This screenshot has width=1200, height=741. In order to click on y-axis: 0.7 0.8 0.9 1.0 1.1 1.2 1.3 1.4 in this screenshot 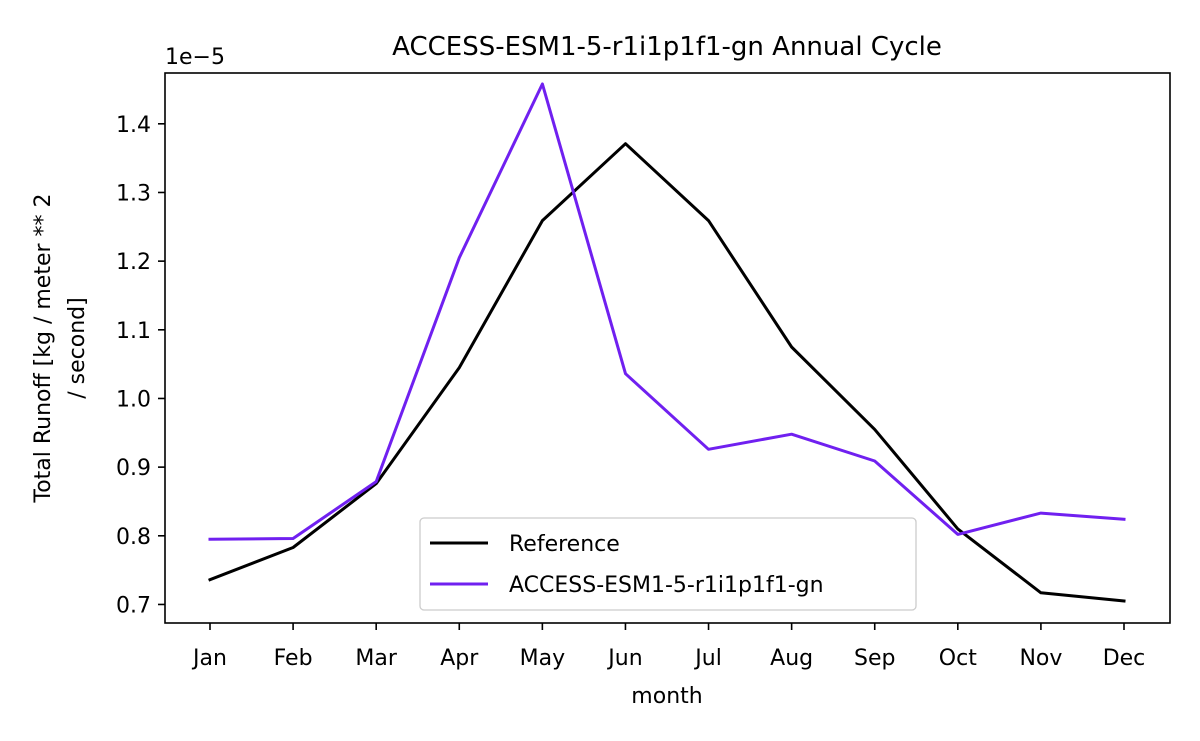, I will do `click(140, 365)`.